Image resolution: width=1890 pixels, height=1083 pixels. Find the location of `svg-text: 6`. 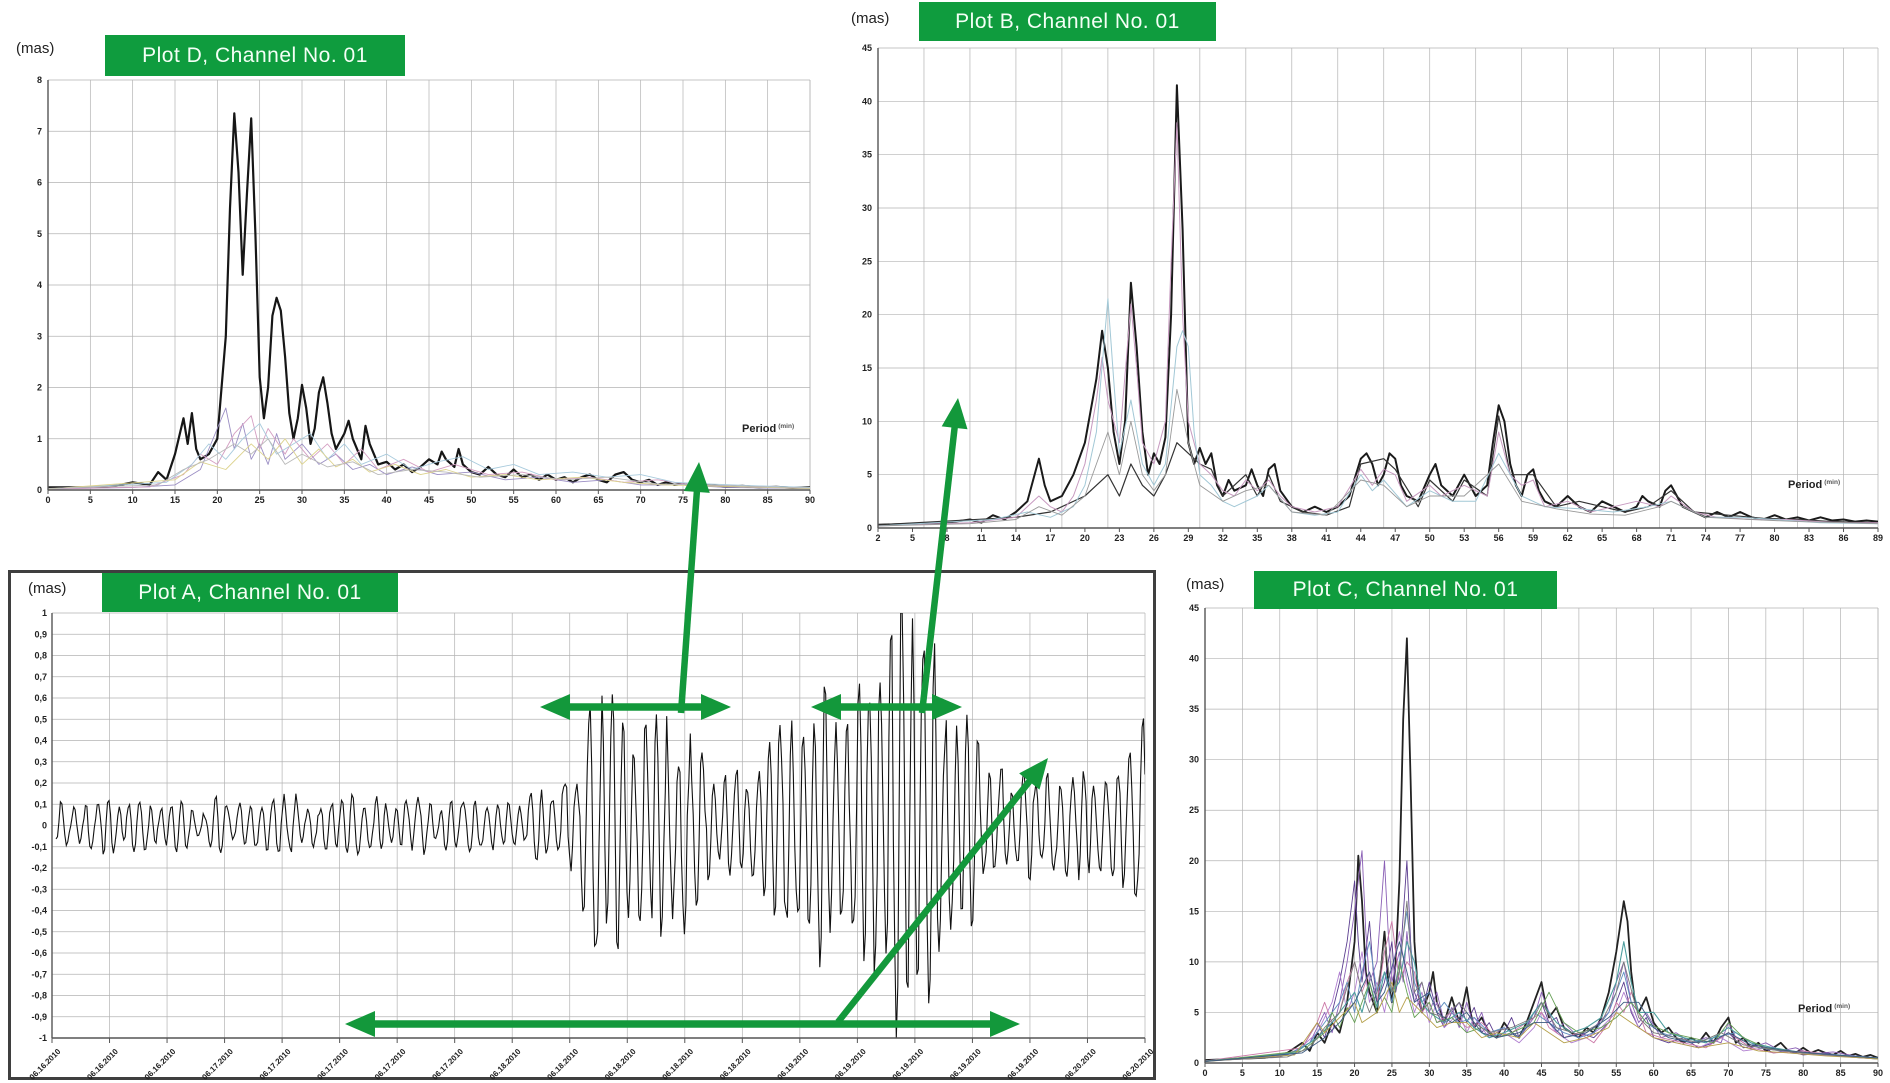

svg-text: 6 is located at coordinates (39, 183).